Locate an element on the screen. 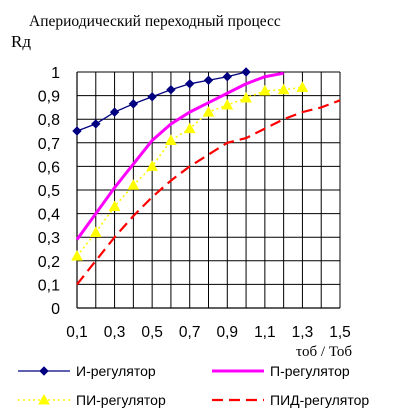  y-tick-label: 0,3 is located at coordinates (49, 238).